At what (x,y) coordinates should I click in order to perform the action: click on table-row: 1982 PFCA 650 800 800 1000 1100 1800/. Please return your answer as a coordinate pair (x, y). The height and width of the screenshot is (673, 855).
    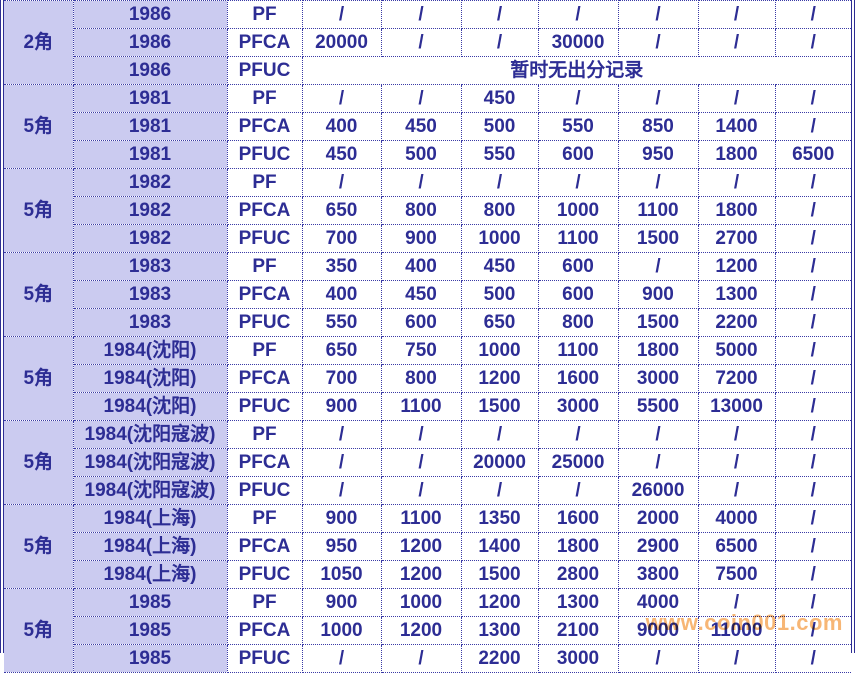
    Looking at the image, I should click on (427, 210).